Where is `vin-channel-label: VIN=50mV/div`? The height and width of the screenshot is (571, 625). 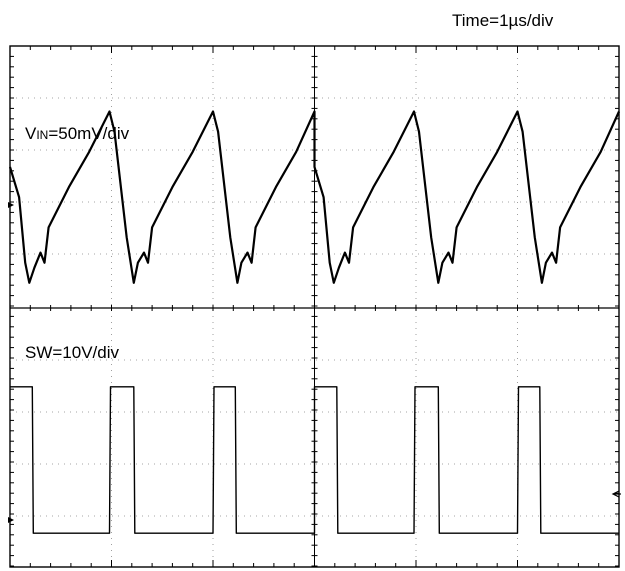
vin-channel-label: VIN=50mV/div is located at coordinates (77, 133).